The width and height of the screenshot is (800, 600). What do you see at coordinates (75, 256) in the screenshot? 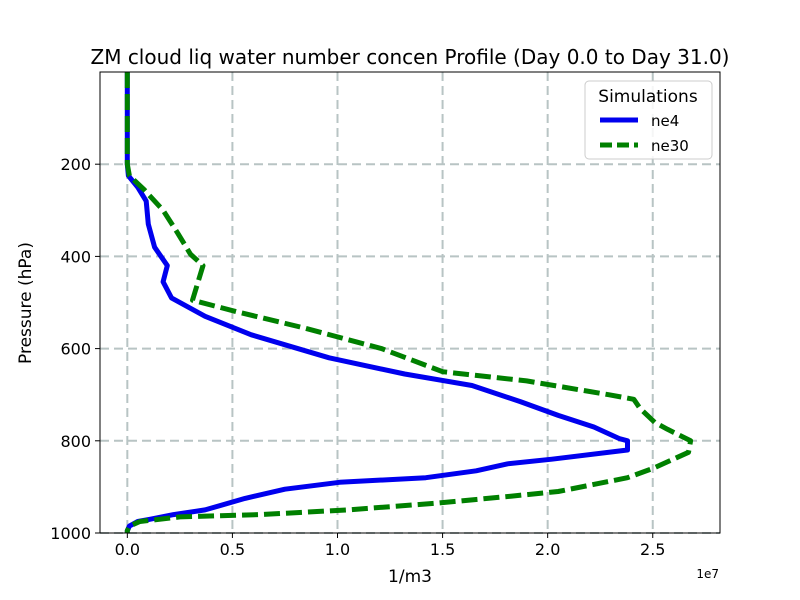
I see `y-tick-label-1: 400` at bounding box center [75, 256].